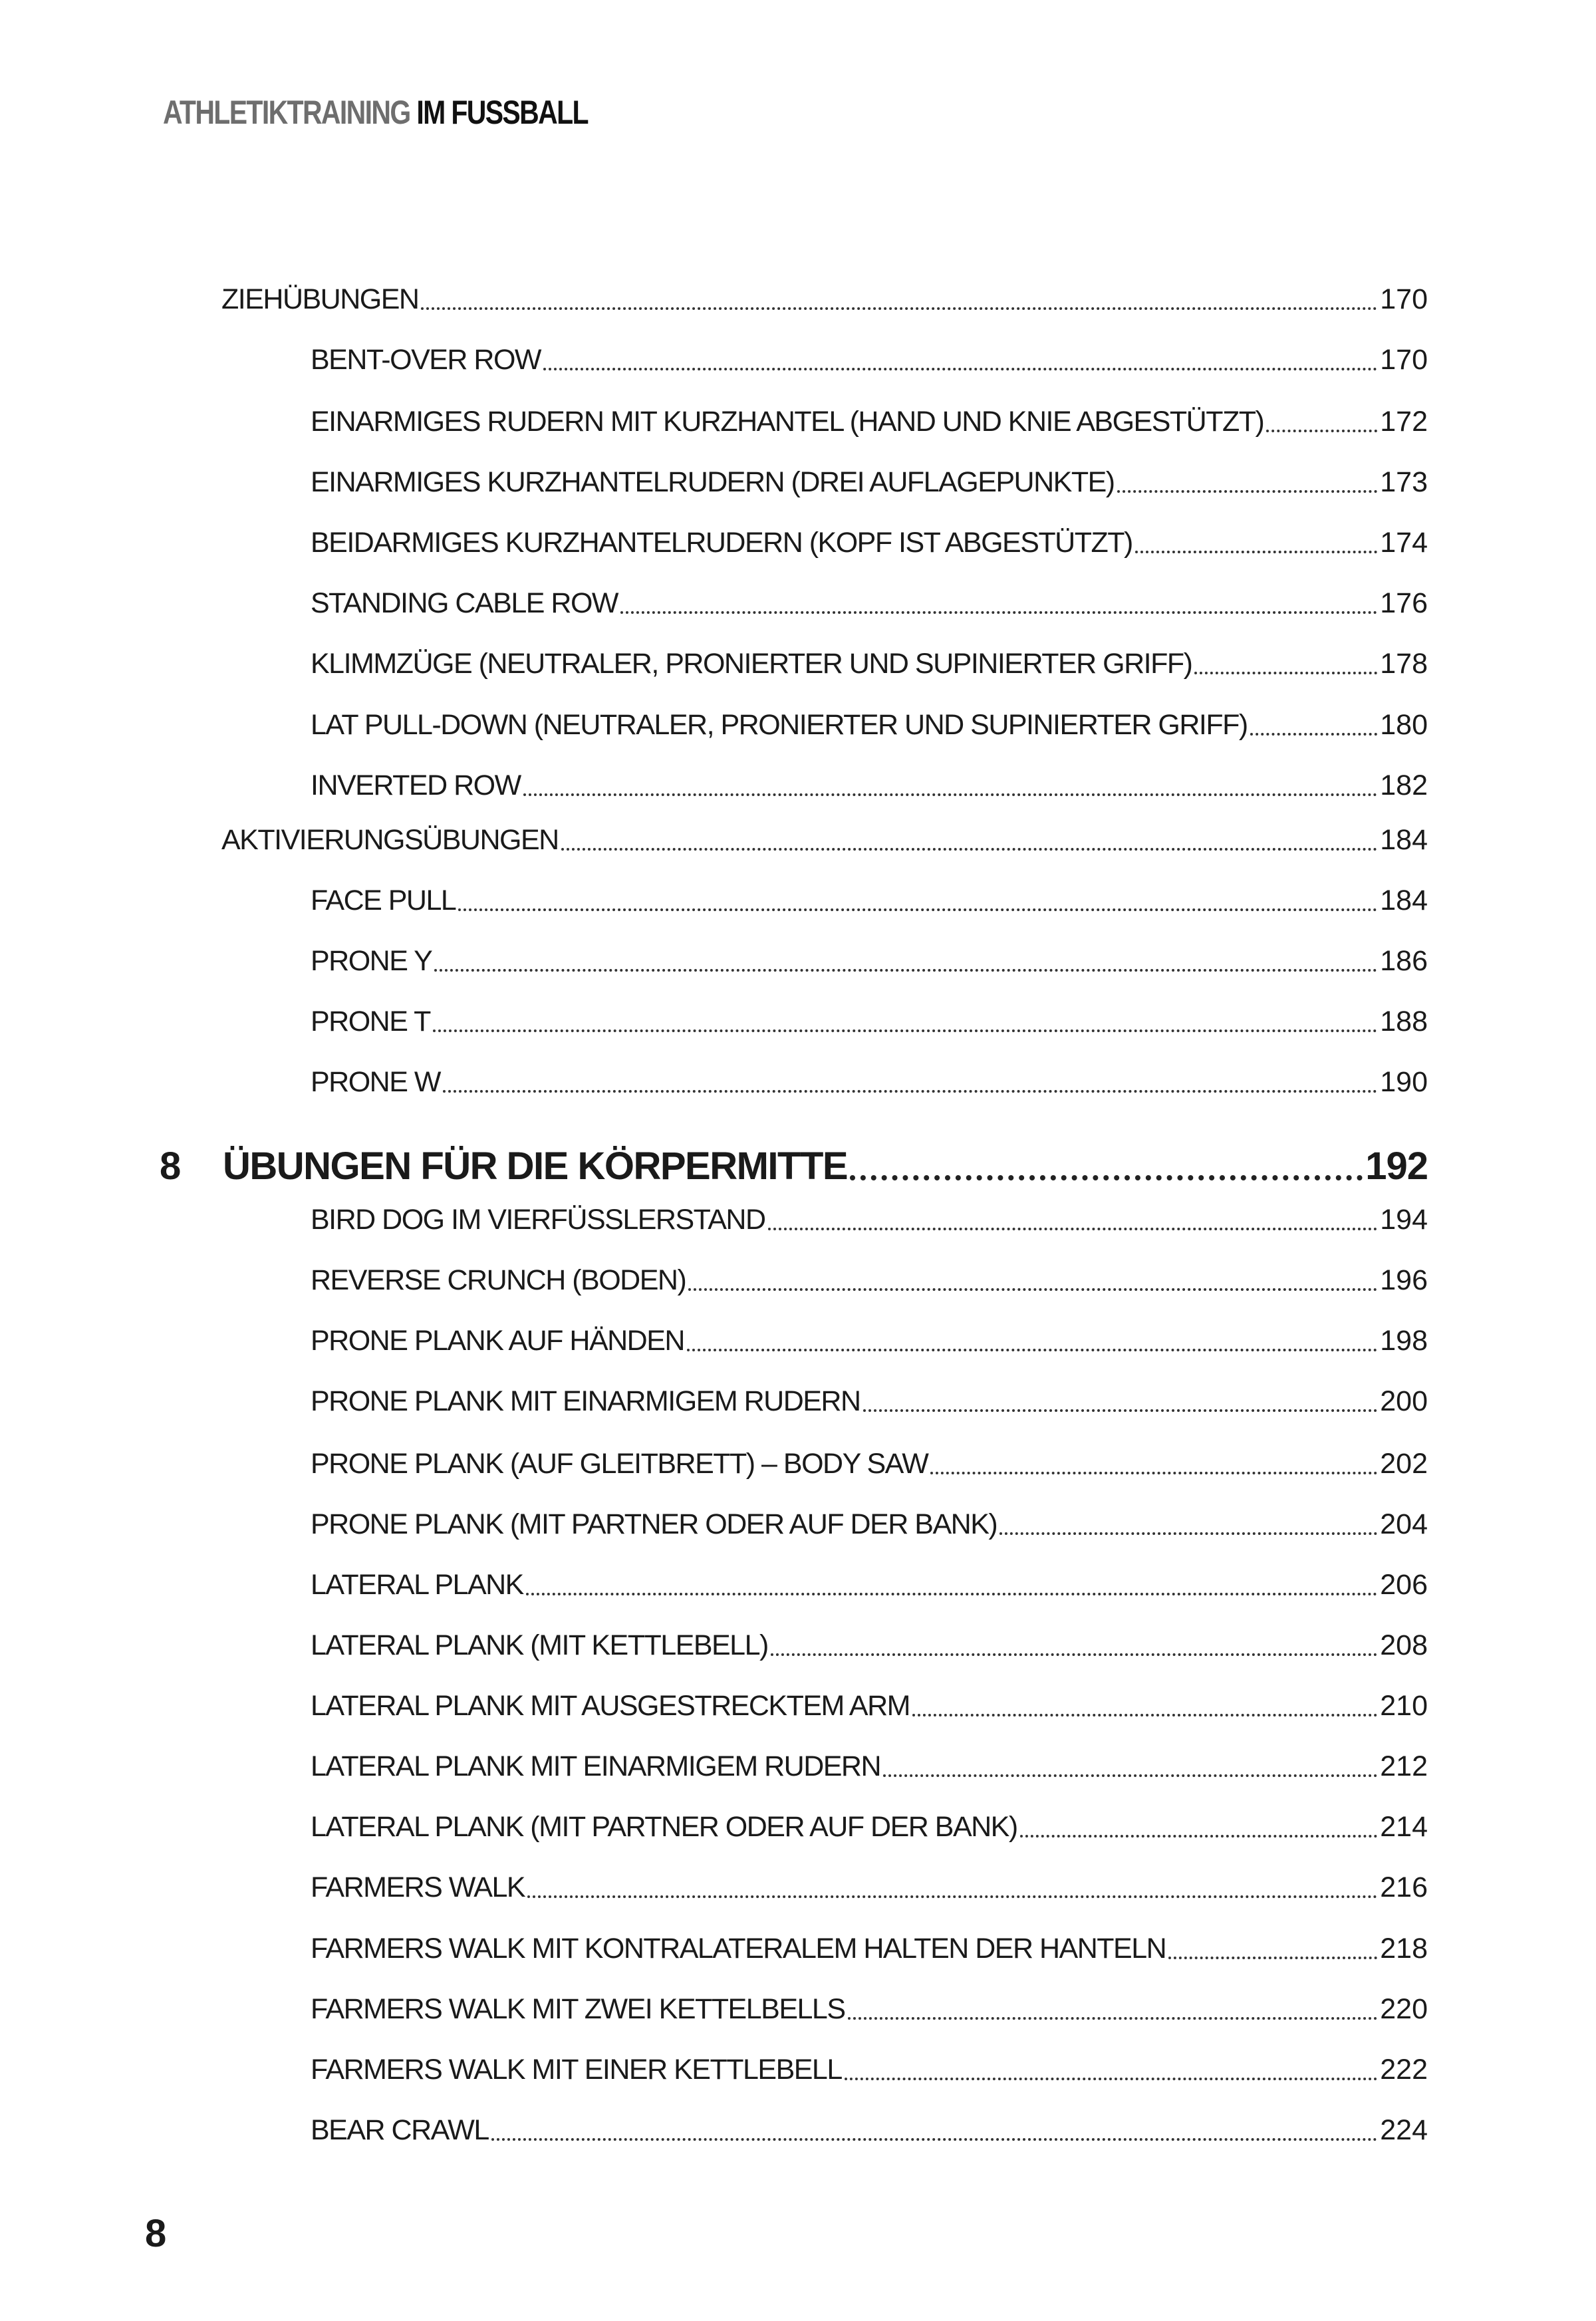 The width and height of the screenshot is (1596, 2321). I want to click on entry-page: 173, so click(1404, 482).